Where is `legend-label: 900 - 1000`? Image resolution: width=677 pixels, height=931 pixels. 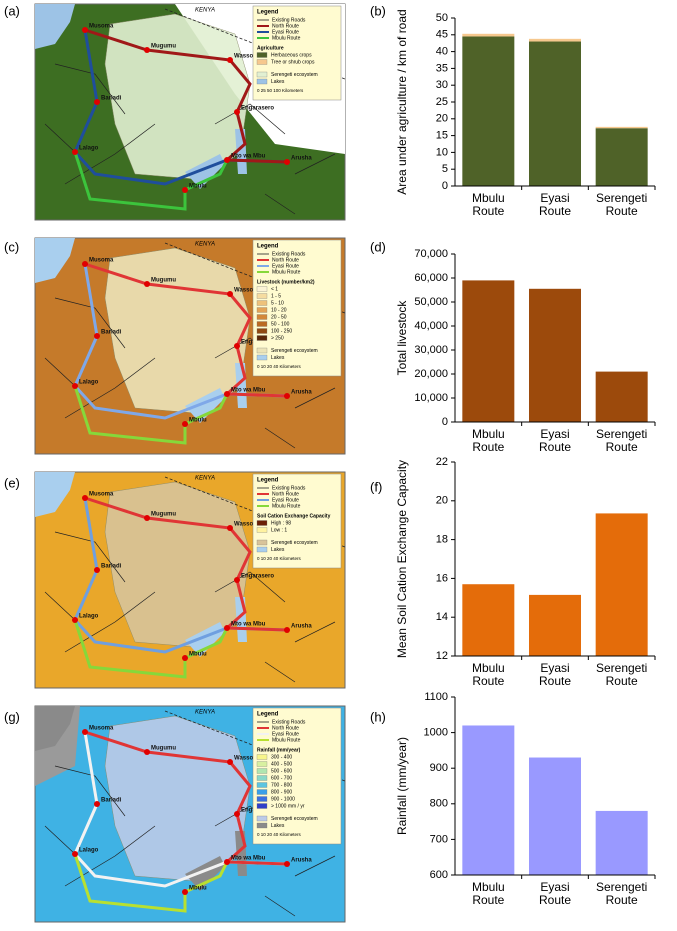 legend-label: 900 - 1000 is located at coordinates (283, 799).